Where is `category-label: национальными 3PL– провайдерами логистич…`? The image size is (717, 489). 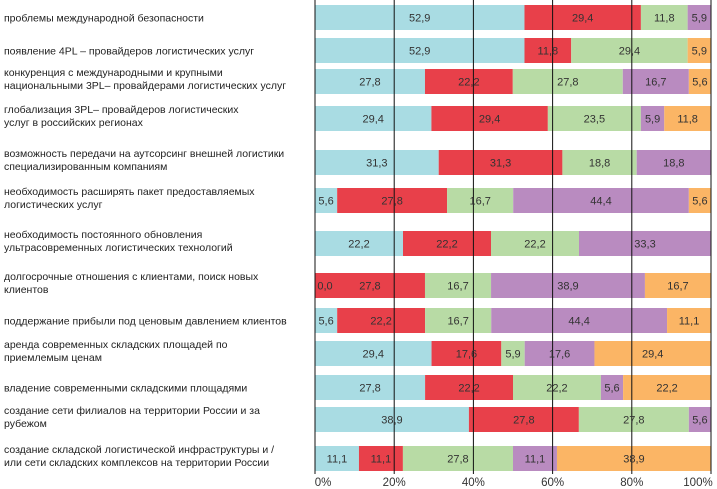 category-label: национальными 3PL– провайдерами логистич… is located at coordinates (145, 86).